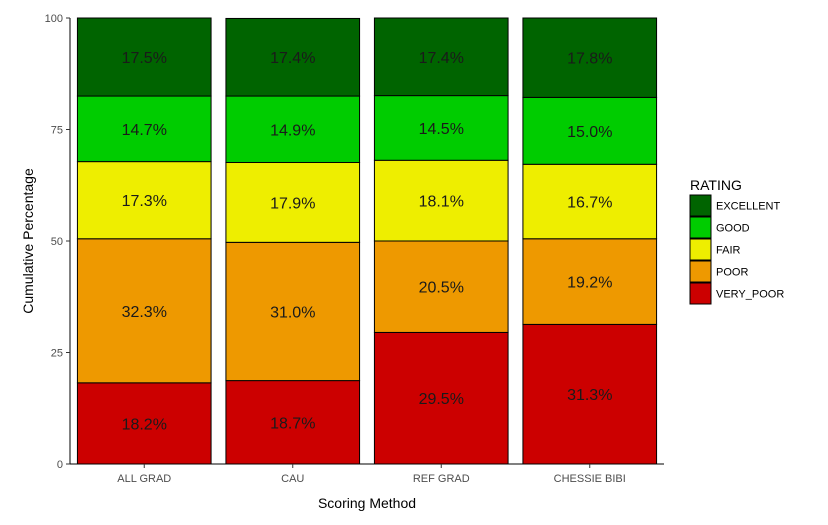 The image size is (828, 525). I want to click on data-label: 20.5%, so click(441, 288).